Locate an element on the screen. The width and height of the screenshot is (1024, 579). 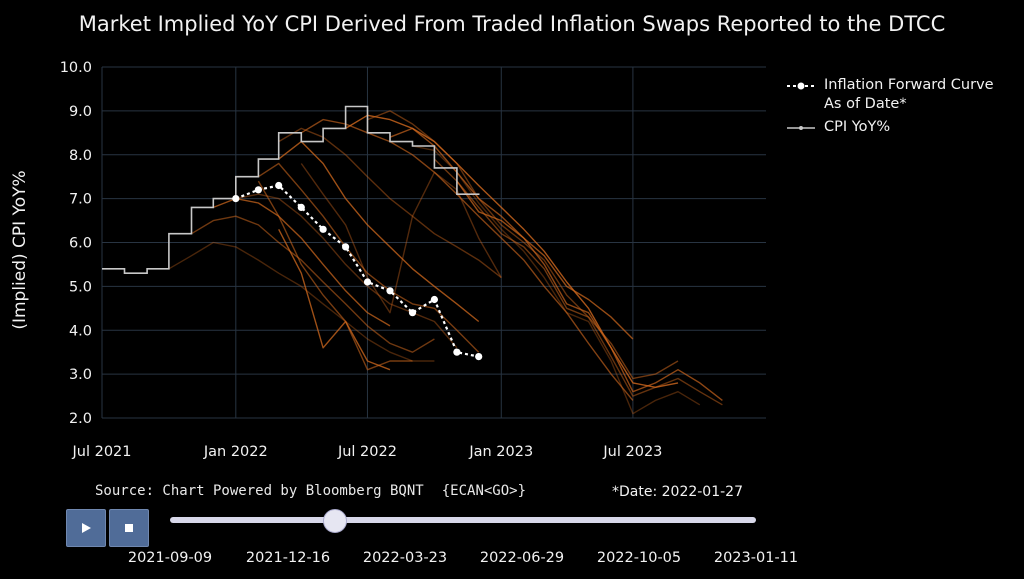
y-axis-label: (Implied) CPI YoY% is located at coordinates (20, 250).